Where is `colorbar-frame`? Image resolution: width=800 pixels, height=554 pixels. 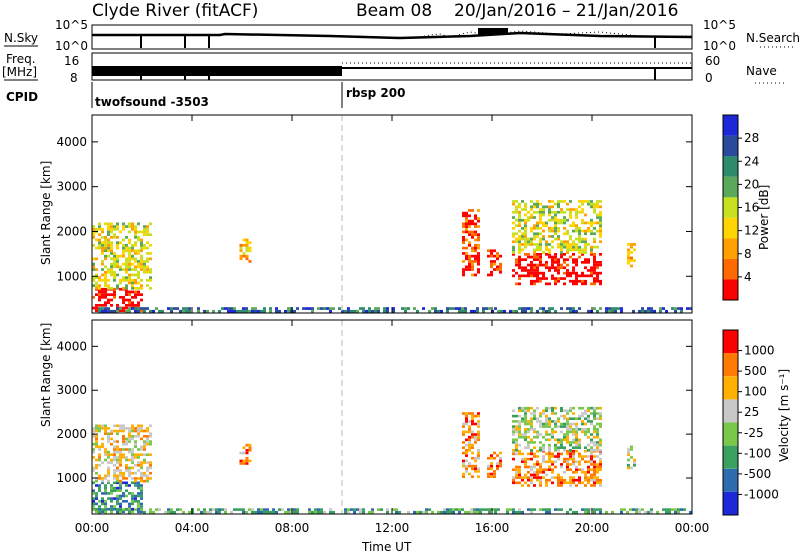 colorbar-frame is located at coordinates (730, 422).